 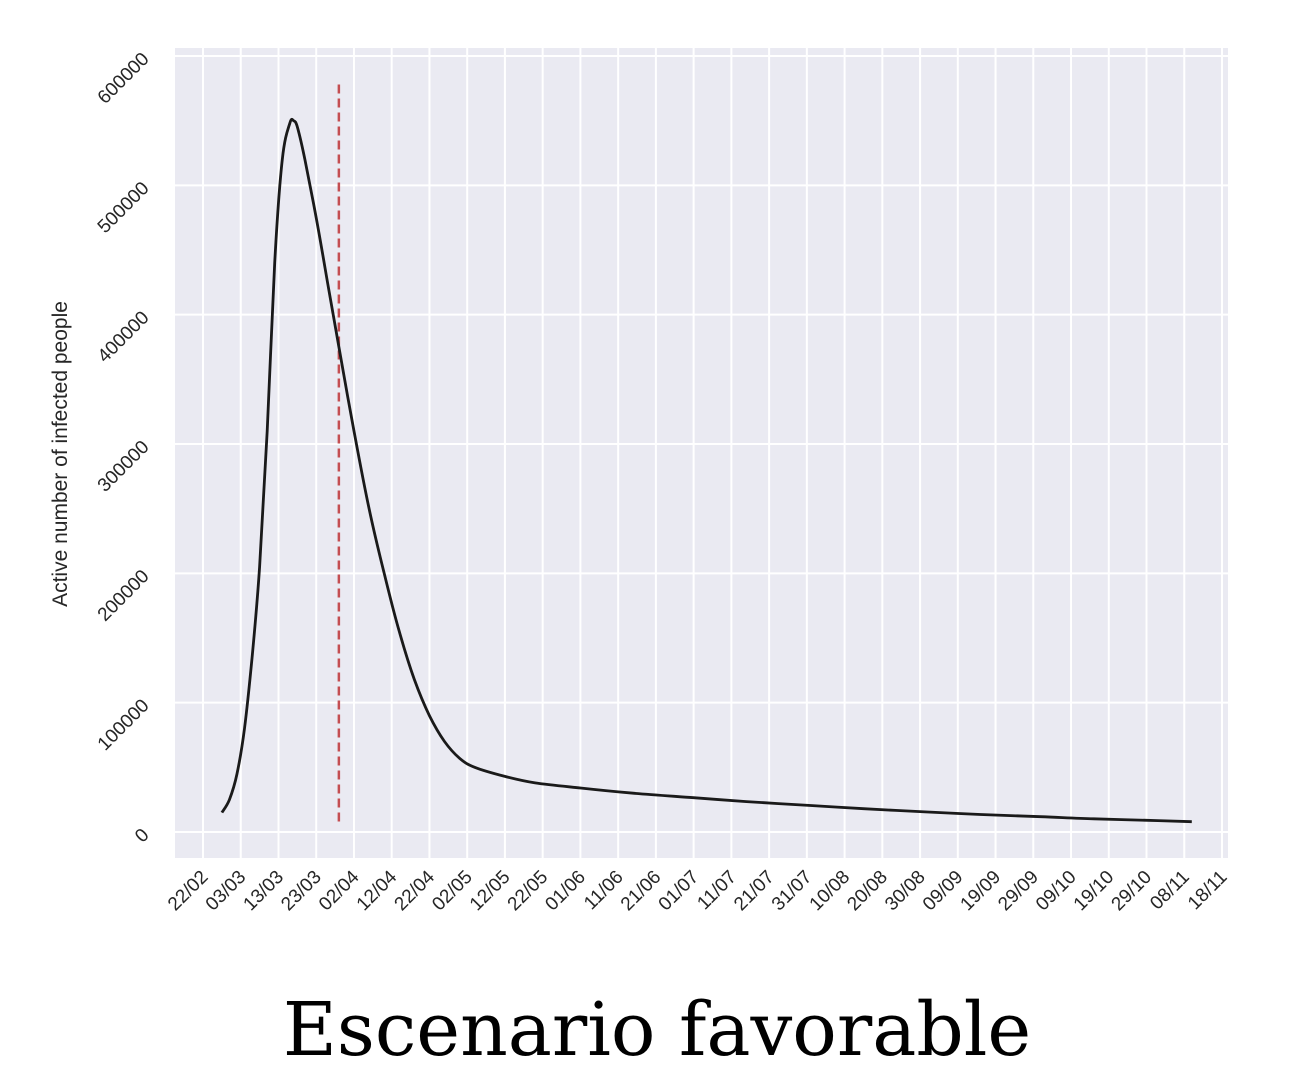 What do you see at coordinates (415, 890) in the screenshot?
I see `x-tick-label: 22/04` at bounding box center [415, 890].